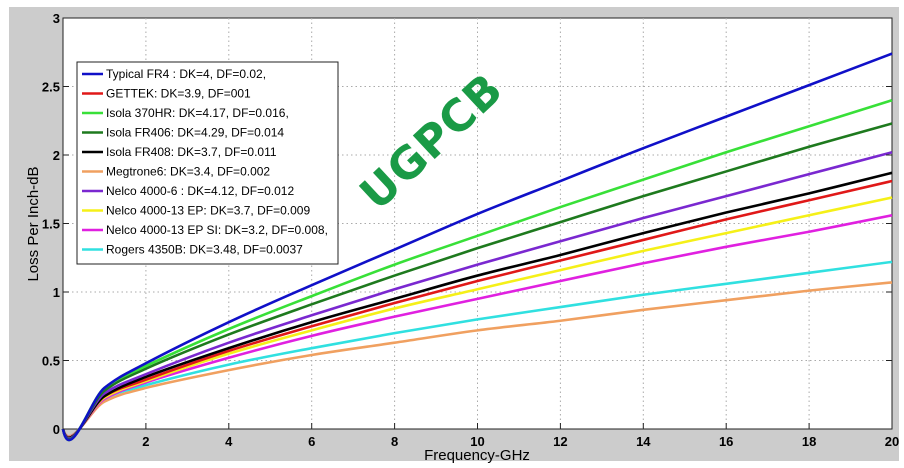 The width and height of the screenshot is (904, 468). Describe the element at coordinates (197, 113) in the screenshot. I see `legend-entry: Isola 370HR: DK=4.17, DF=0.016,` at that location.